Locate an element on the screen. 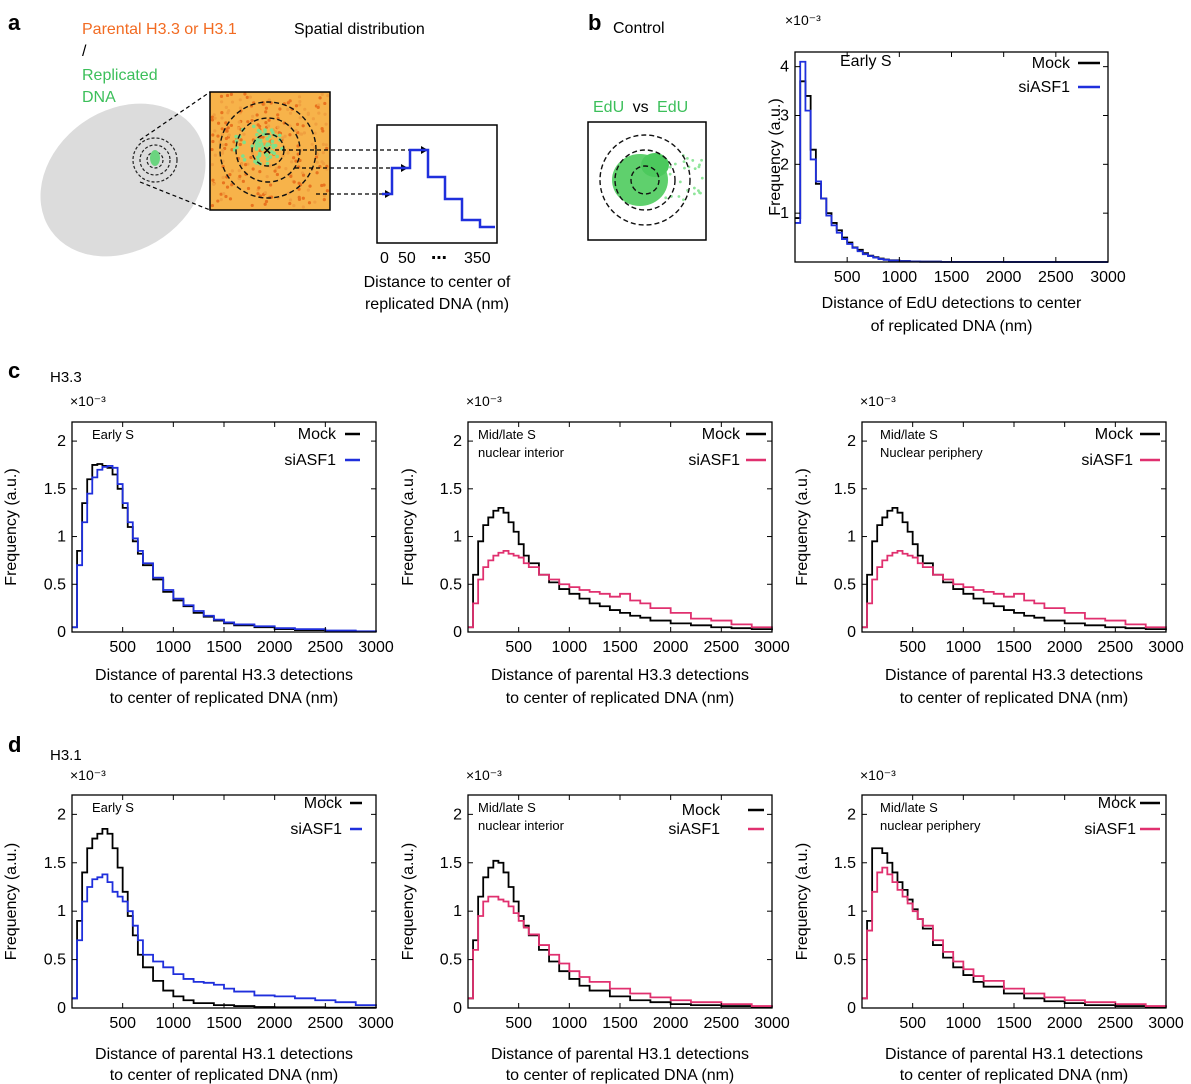  panel-d-letter: d is located at coordinates (14, 744).